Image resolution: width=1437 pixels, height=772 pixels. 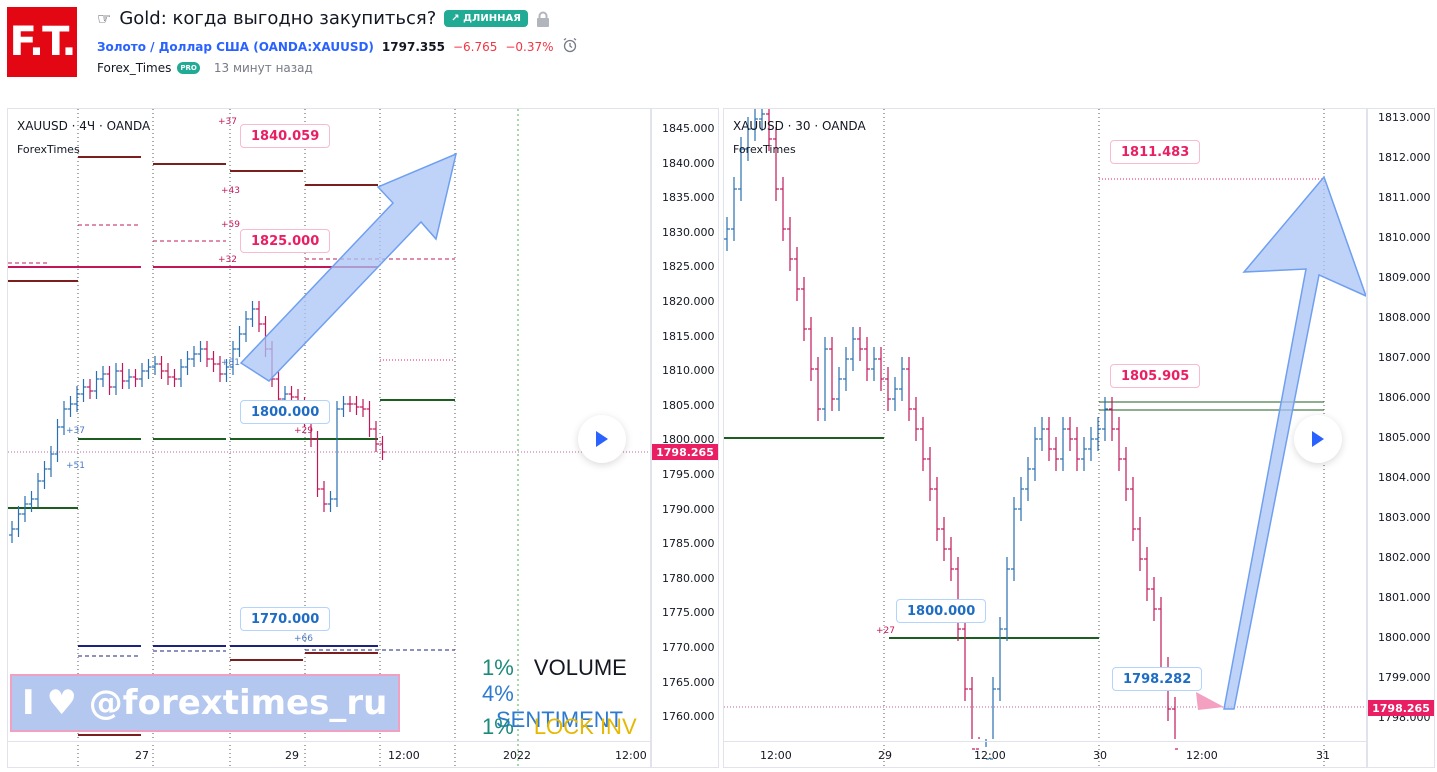 What do you see at coordinates (498, 726) in the screenshot?
I see `legend-lockinv-pct: 1%` at bounding box center [498, 726].